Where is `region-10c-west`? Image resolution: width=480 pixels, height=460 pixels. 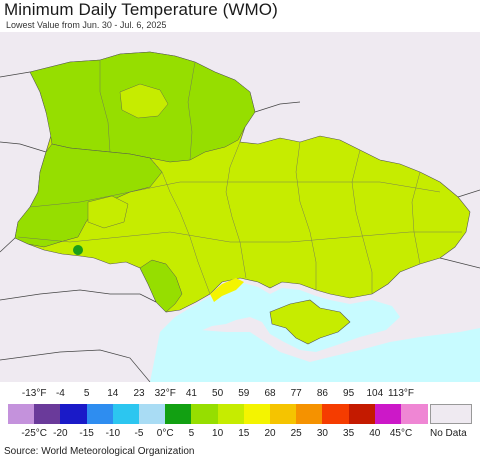
region-10c-west is located at coordinates (88, 195).